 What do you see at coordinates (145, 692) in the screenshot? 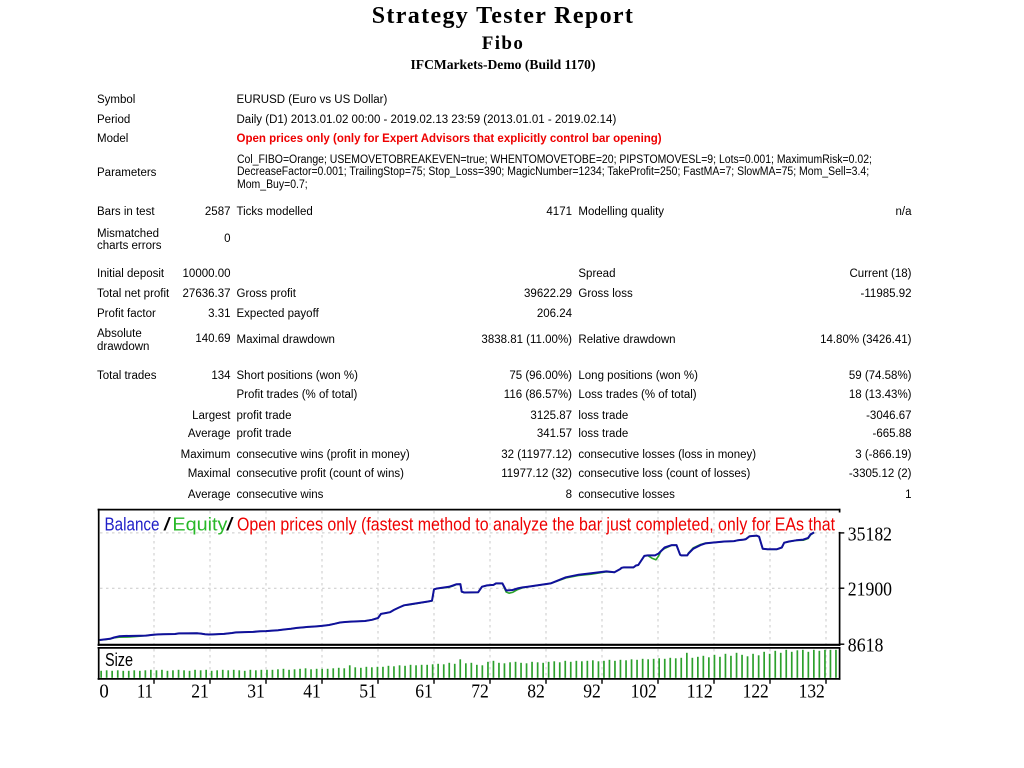
I see `svg-text: 11` at bounding box center [145, 692].